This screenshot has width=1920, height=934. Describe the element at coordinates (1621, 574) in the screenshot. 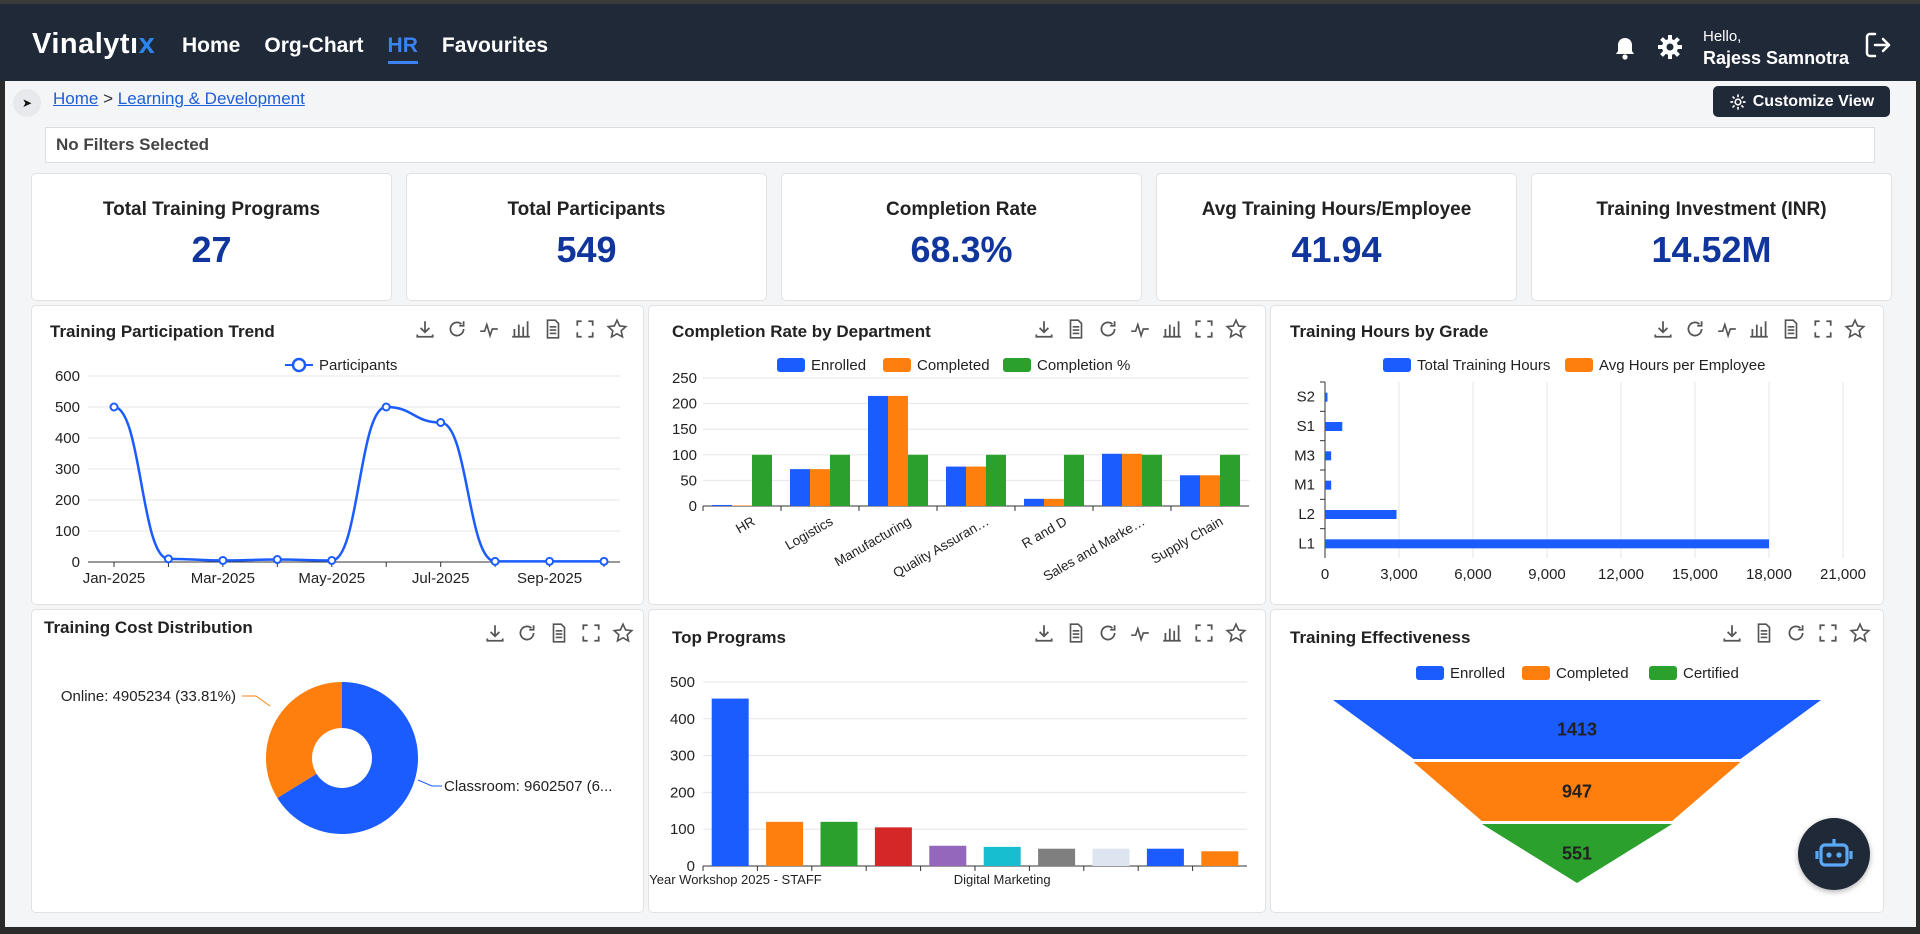

I see `tick-label: 12,000` at that location.